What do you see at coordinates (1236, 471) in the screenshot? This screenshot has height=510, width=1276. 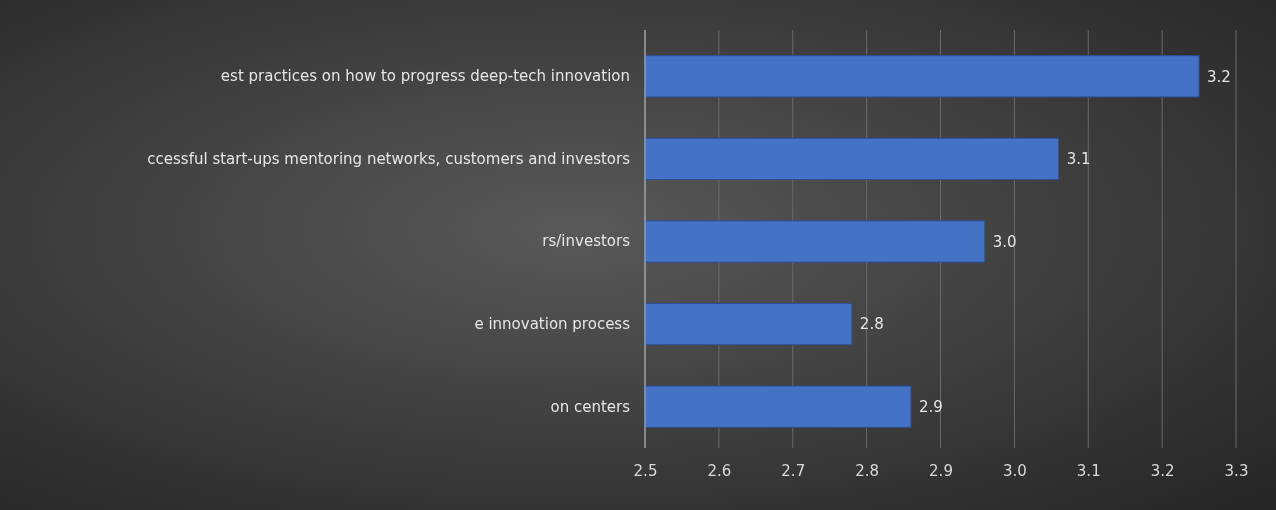 I see `text: 3.3` at bounding box center [1236, 471].